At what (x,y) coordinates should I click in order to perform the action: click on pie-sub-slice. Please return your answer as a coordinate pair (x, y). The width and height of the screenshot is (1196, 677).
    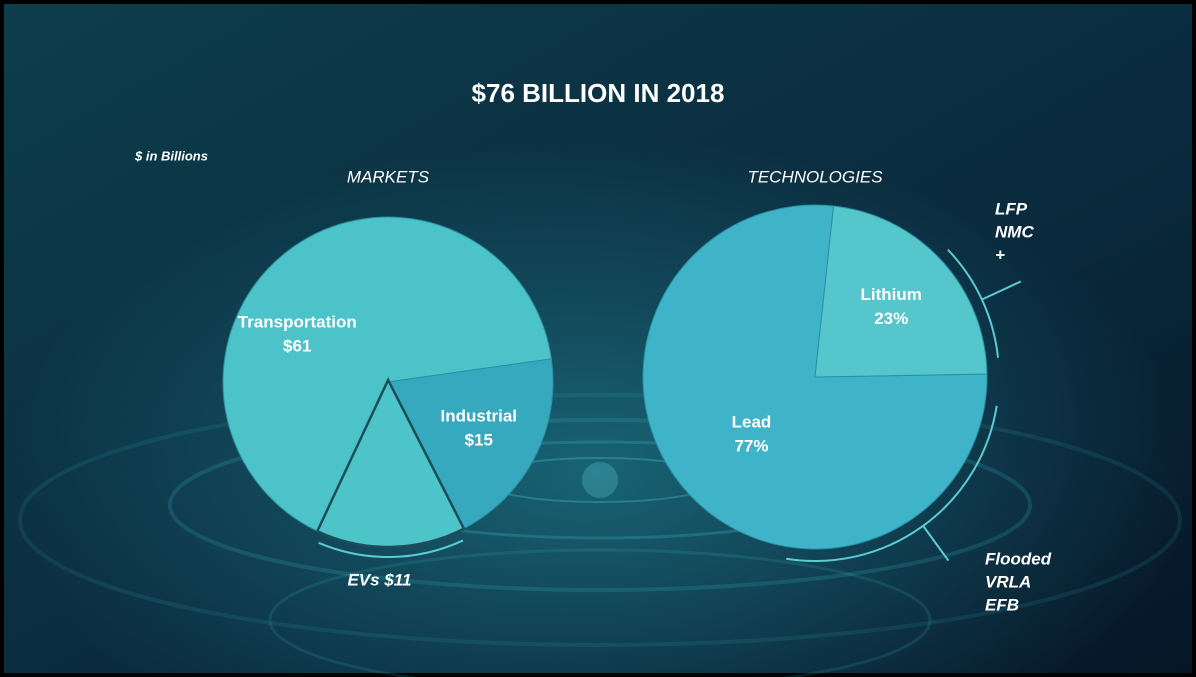
    Looking at the image, I should click on (390, 463).